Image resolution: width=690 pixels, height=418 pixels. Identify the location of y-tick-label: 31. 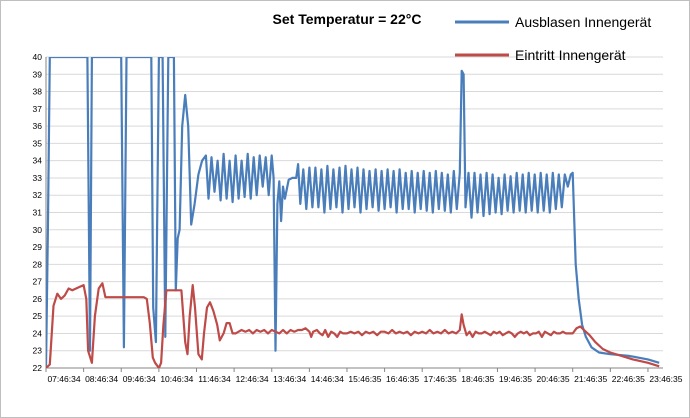
(38, 213).